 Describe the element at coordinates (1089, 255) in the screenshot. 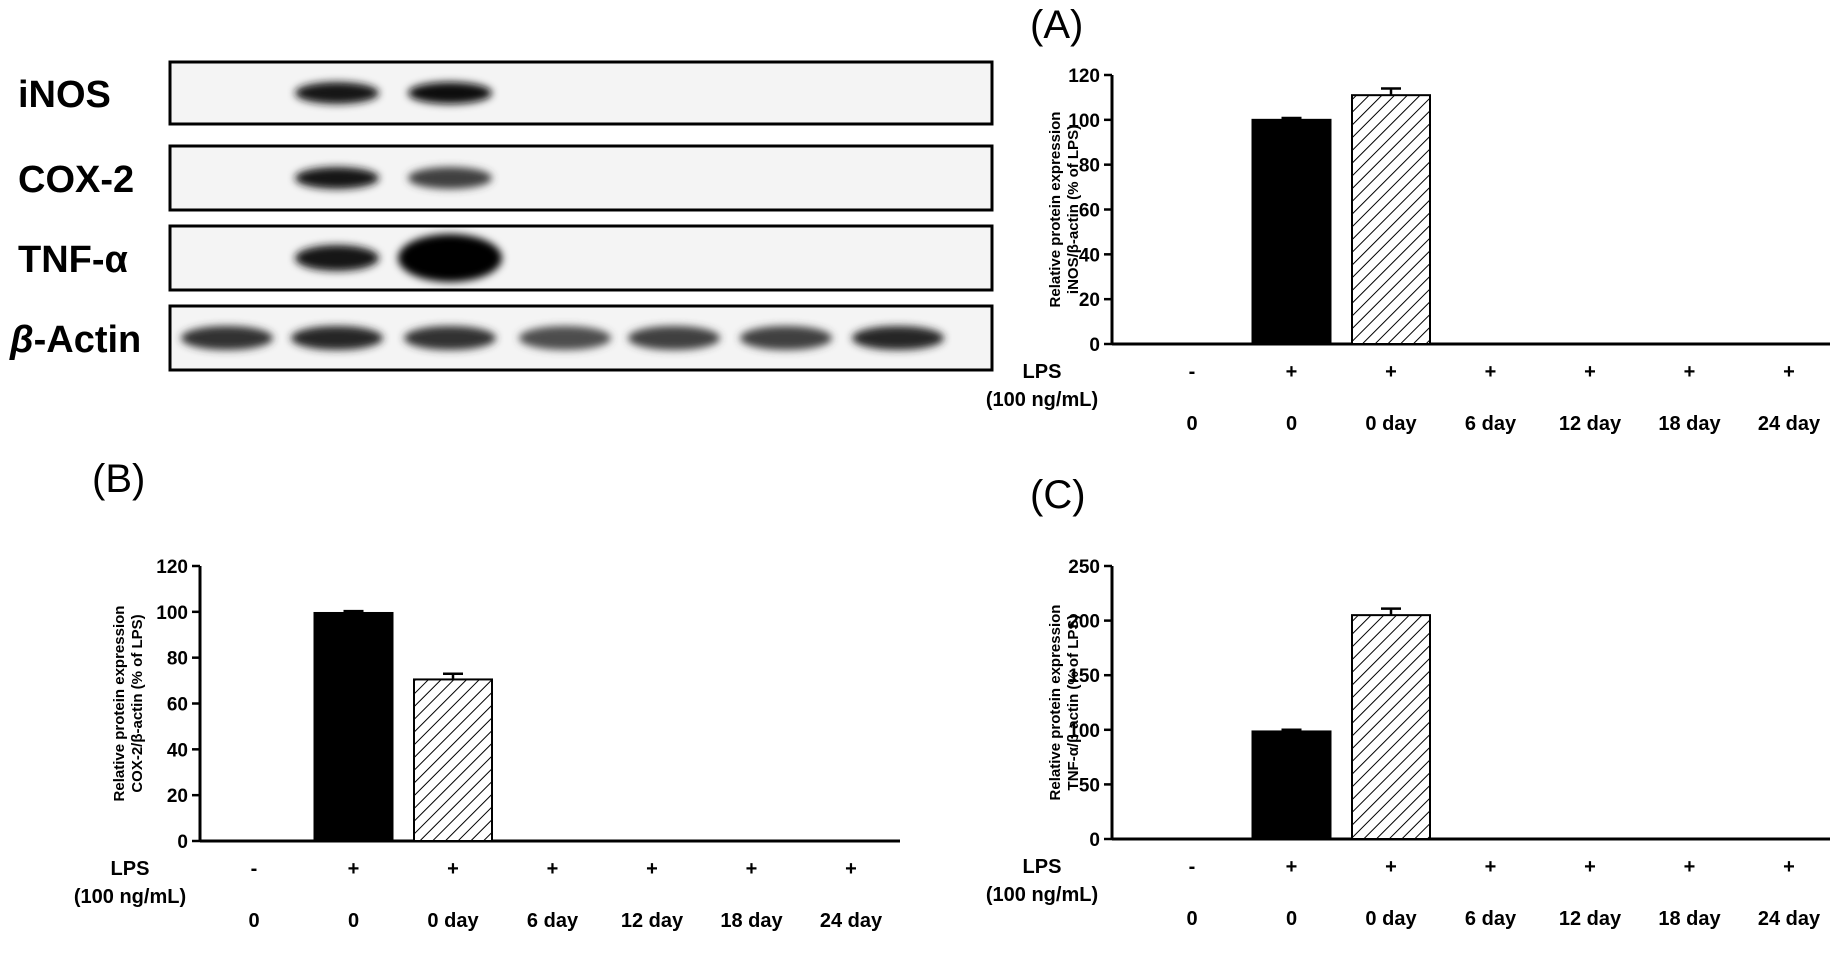

I see `y-tick-label: 40` at that location.